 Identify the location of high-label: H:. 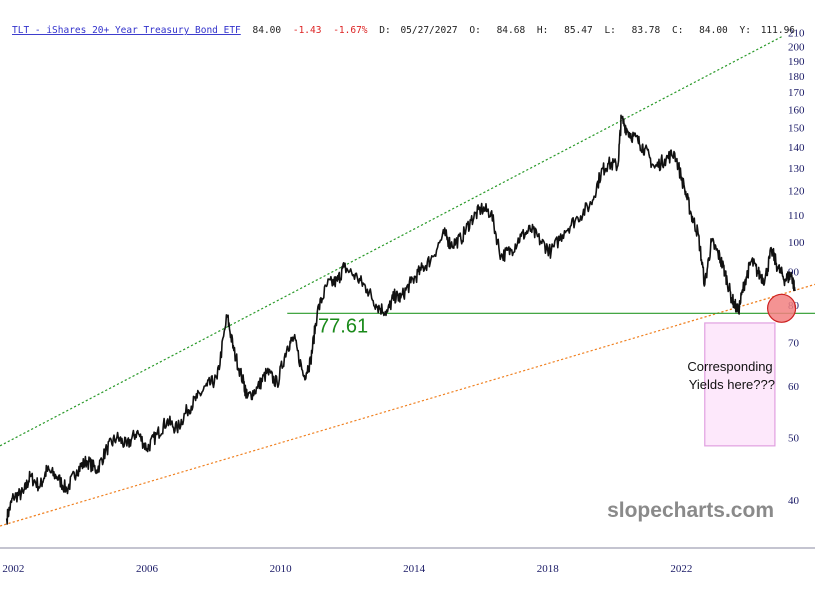
(542, 30).